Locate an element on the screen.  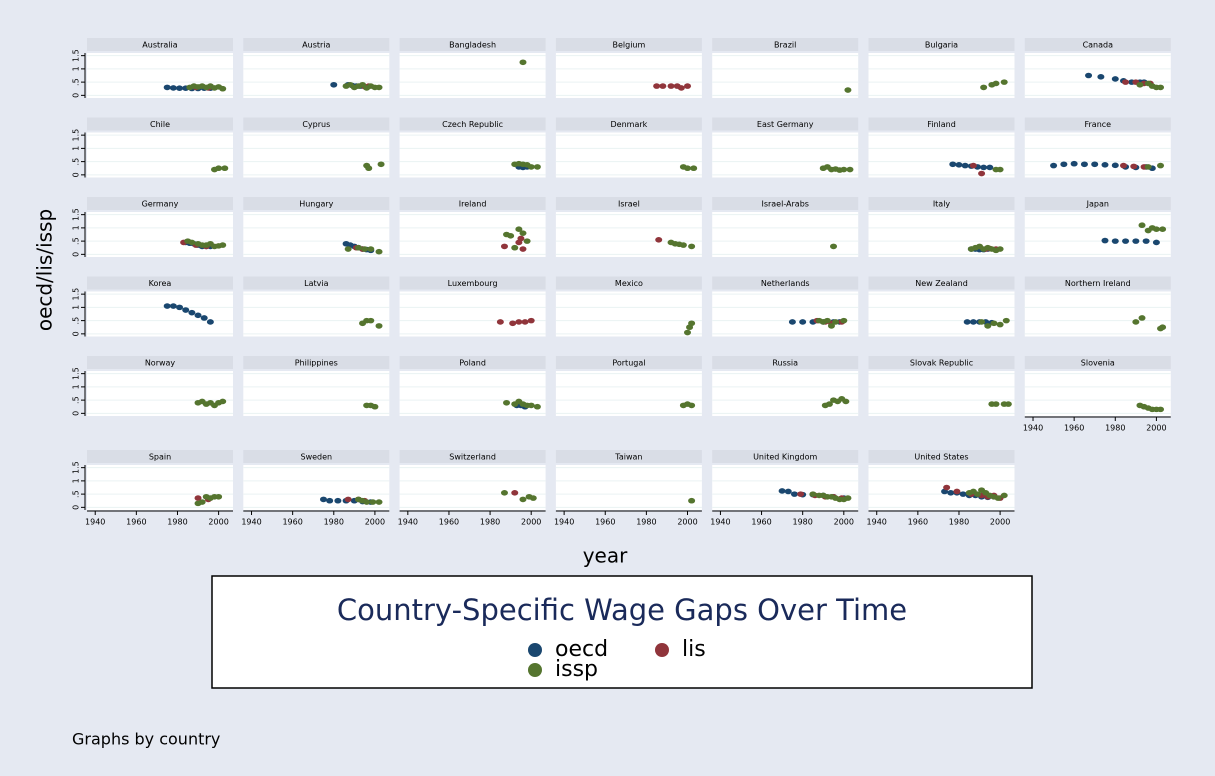
legend-box is located at coordinates (622, 632).